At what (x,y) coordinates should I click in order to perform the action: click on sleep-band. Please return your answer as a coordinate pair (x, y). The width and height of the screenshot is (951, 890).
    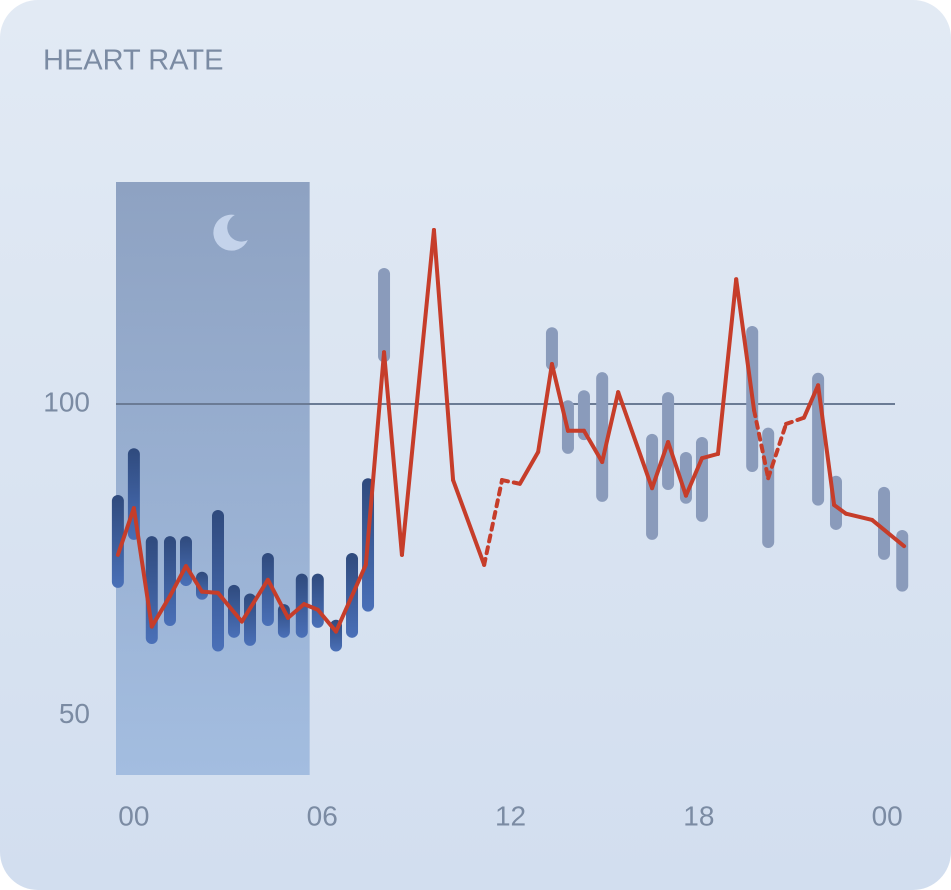
    Looking at the image, I should click on (213, 478).